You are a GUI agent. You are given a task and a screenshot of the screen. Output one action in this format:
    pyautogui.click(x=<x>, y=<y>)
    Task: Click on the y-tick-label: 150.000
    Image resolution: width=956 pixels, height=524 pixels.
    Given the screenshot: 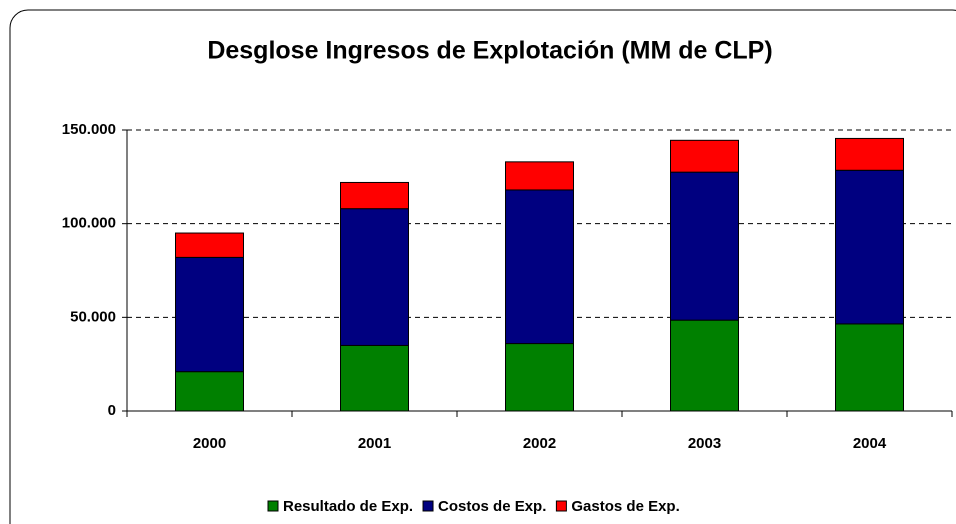 What is the action you would take?
    pyautogui.click(x=89, y=129)
    